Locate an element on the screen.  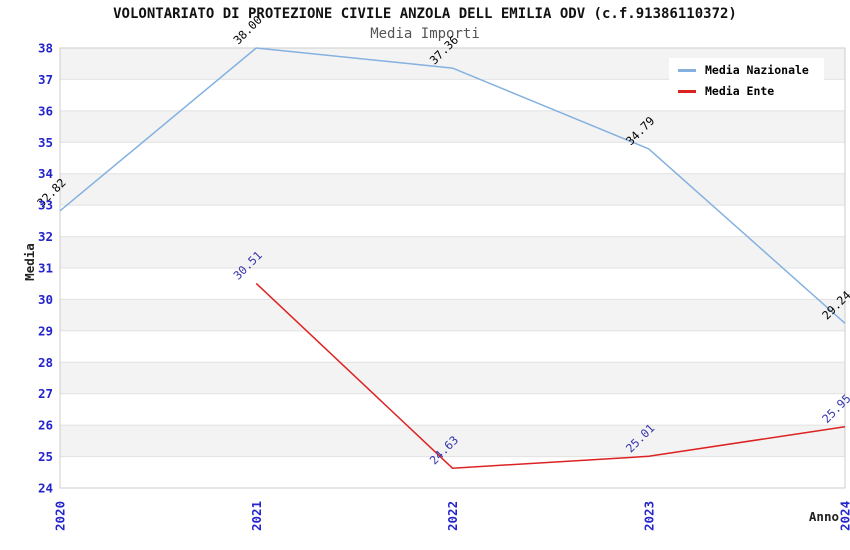
legend-label: Media Ente is located at coordinates (740, 91).